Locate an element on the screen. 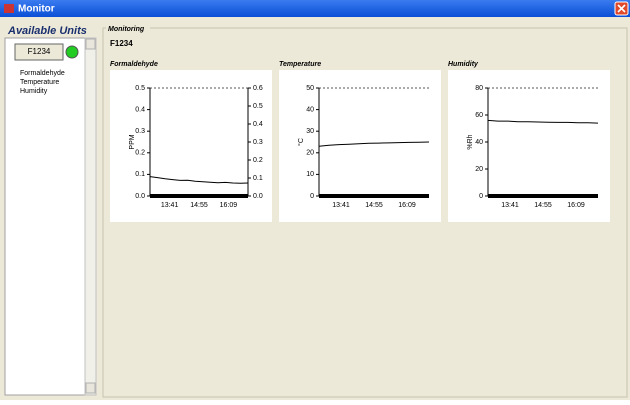 The width and height of the screenshot is (630, 405). y-axis-label: °C is located at coordinates (301, 142).